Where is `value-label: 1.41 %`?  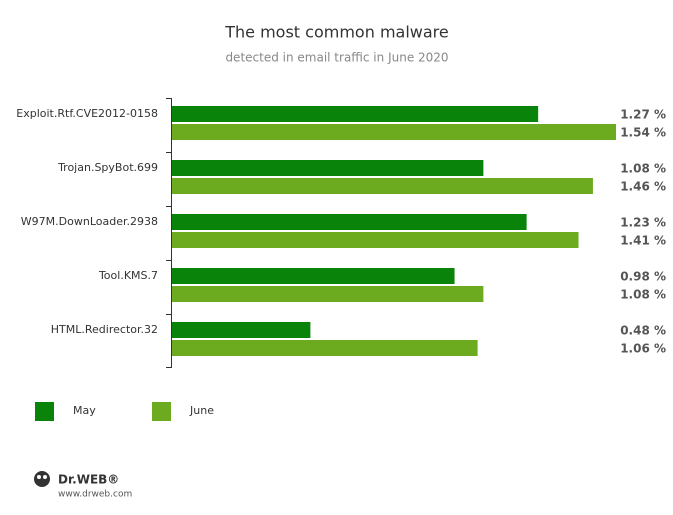 value-label: 1.41 % is located at coordinates (643, 241).